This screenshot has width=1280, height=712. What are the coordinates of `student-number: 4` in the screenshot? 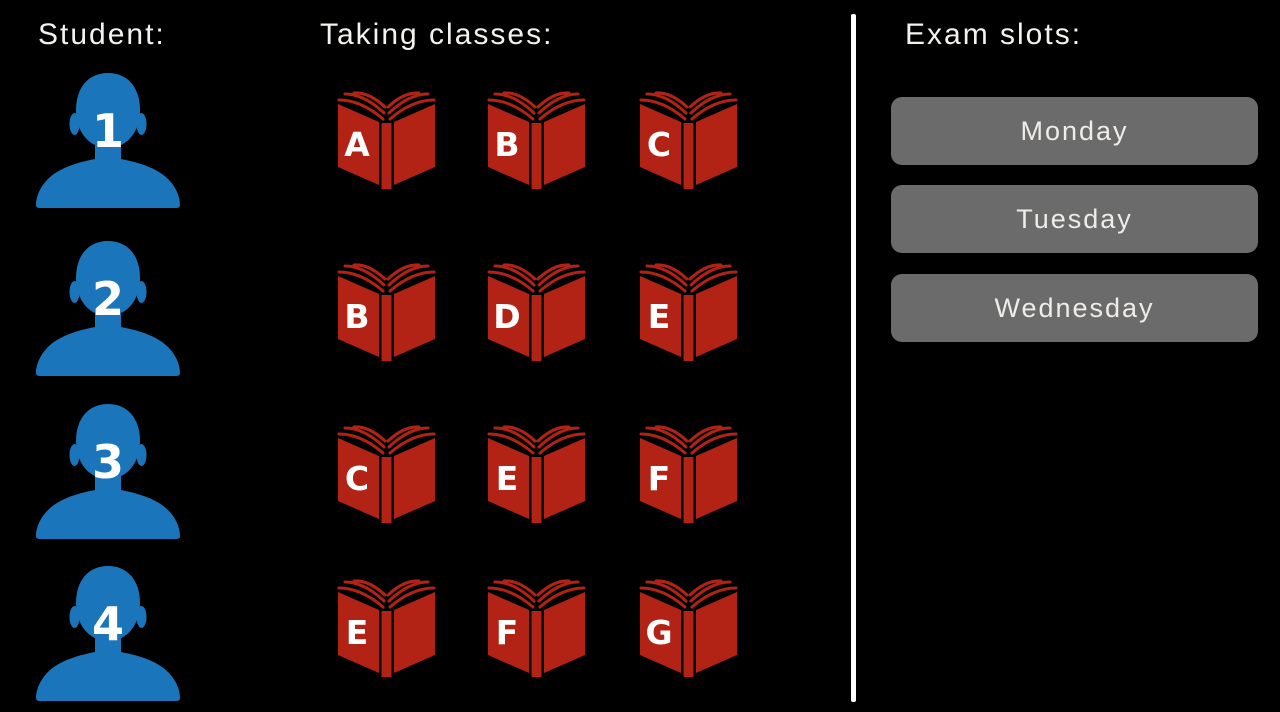 It's located at (107, 624).